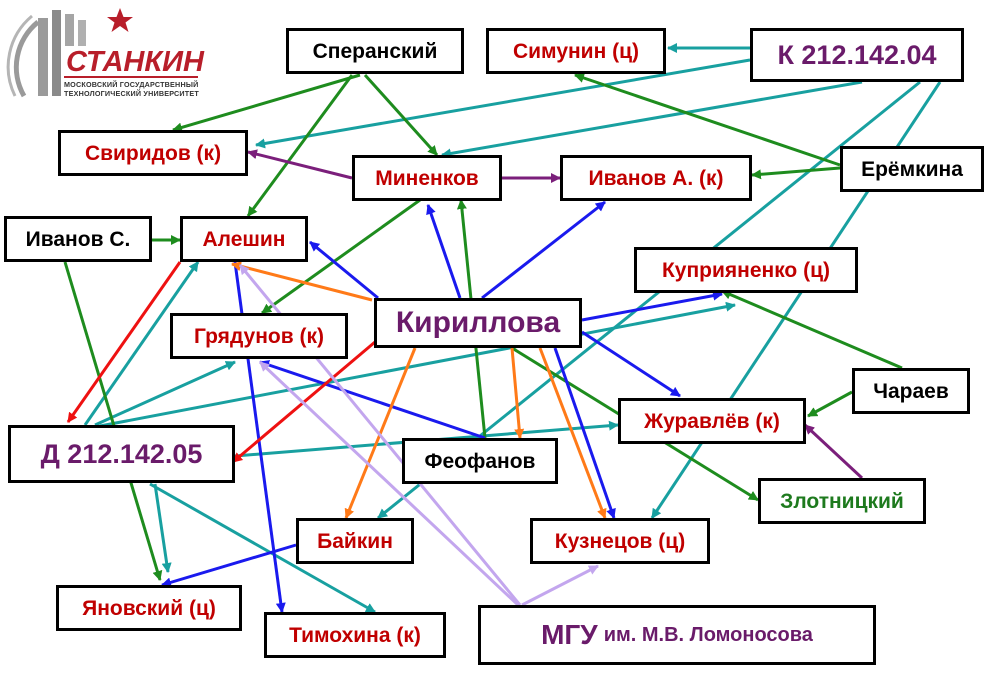 The image size is (1000, 678). Describe the element at coordinates (380, 433) in the screenshot. I see `edge-kirillova-baikin` at that location.